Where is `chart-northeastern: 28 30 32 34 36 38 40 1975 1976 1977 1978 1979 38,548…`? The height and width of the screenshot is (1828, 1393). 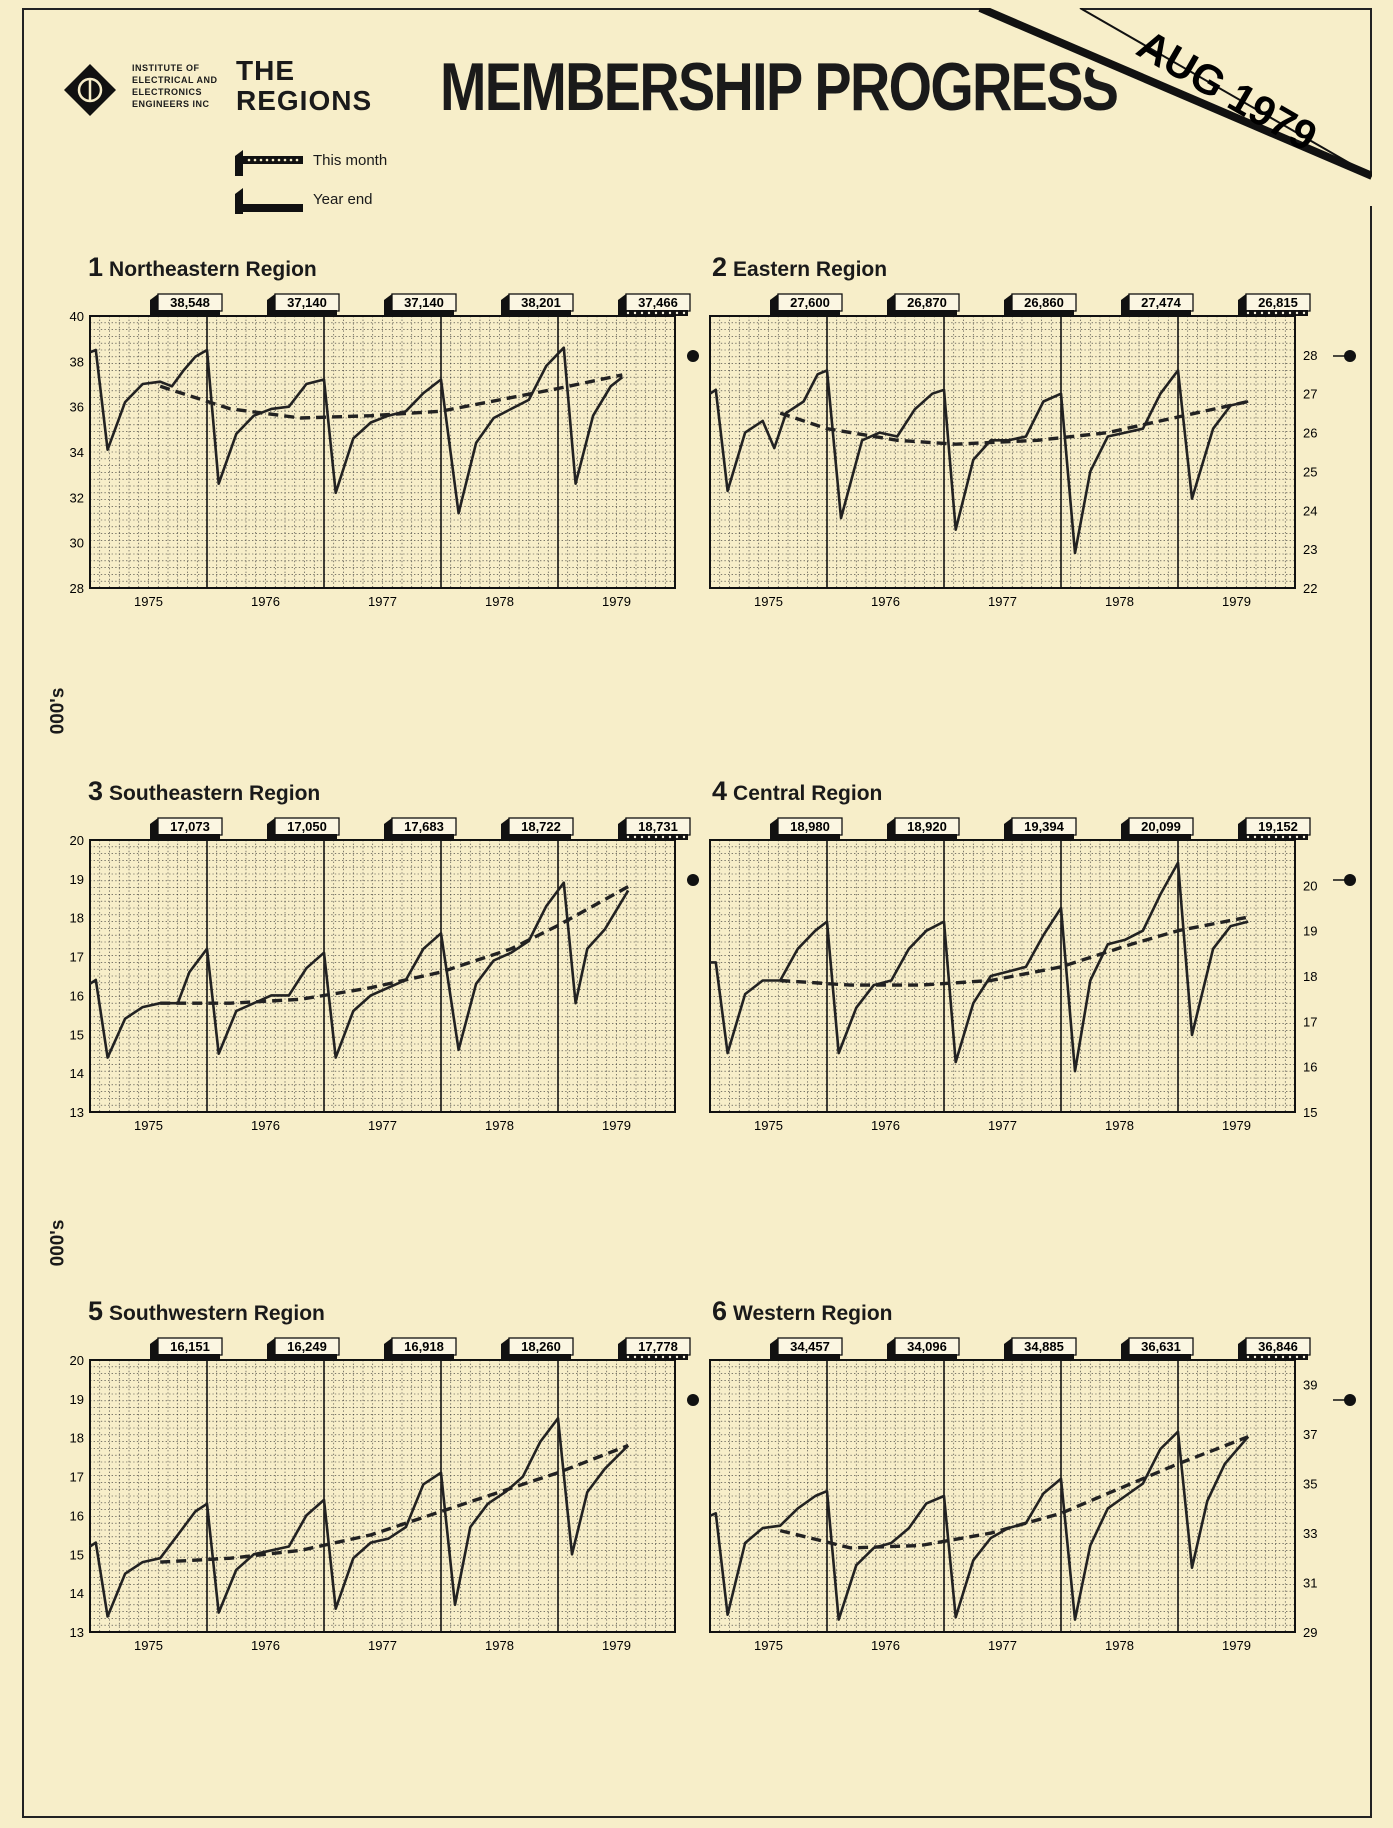
chart-northeastern: 28 30 32 34 36 38 40 1975 1976 1977 1978 1979 38,548… is located at coordinates (384, 451).